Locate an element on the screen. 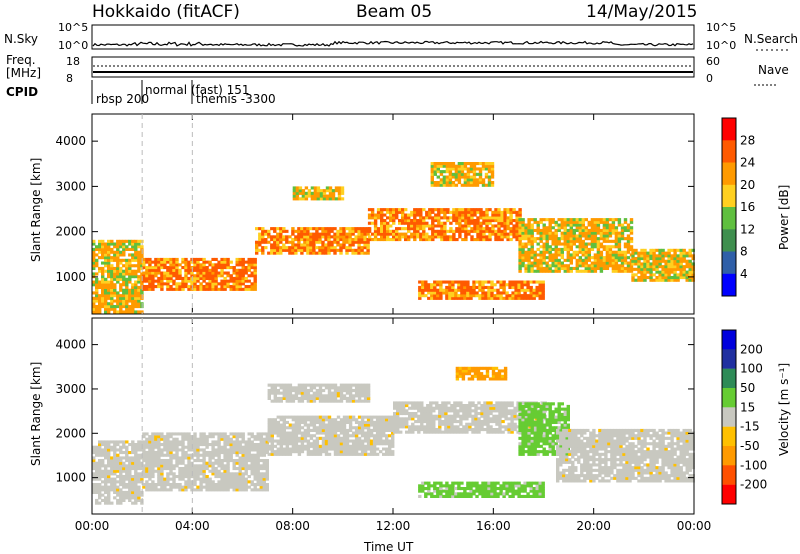 This screenshot has width=800, height=554. colorbar-tick-label: 24 is located at coordinates (747, 163).